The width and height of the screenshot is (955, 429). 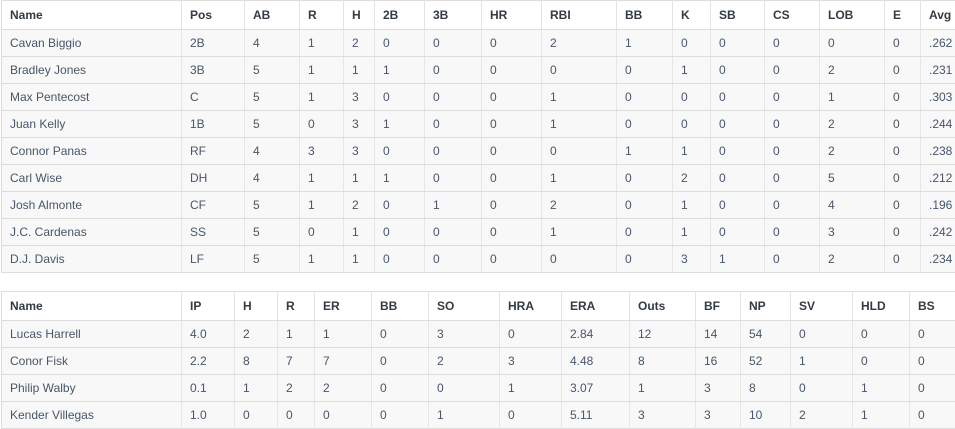 What do you see at coordinates (512, 15) in the screenshot?
I see `column-header-hr: HR` at bounding box center [512, 15].